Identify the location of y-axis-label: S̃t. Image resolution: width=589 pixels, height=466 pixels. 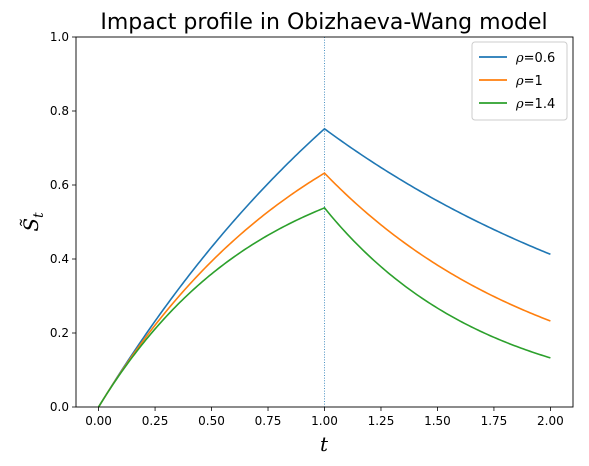
(33, 222).